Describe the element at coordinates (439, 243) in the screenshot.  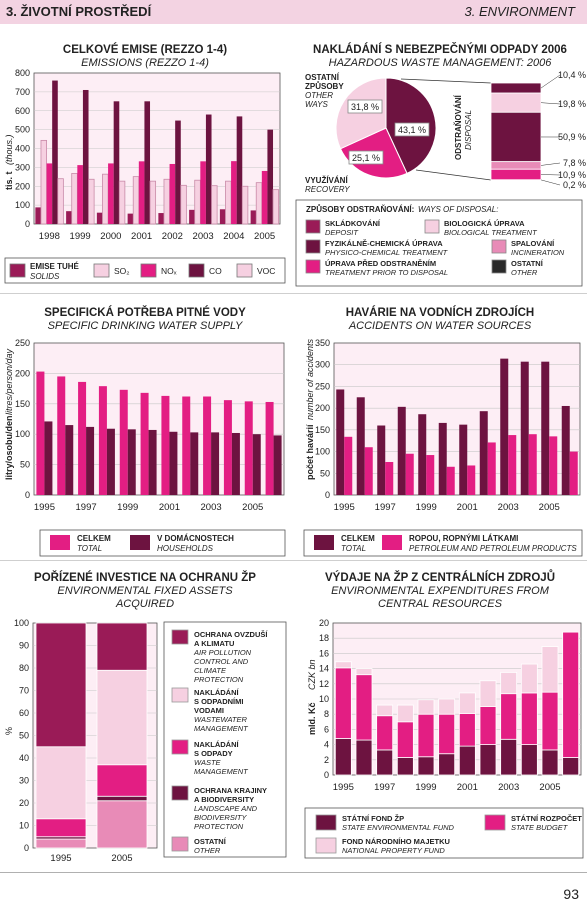
I see `waste-legend` at that location.